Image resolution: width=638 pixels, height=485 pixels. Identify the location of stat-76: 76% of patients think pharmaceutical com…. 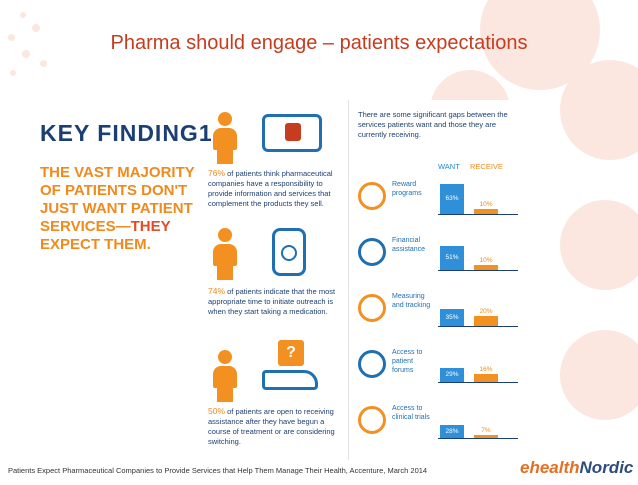
(270, 188).